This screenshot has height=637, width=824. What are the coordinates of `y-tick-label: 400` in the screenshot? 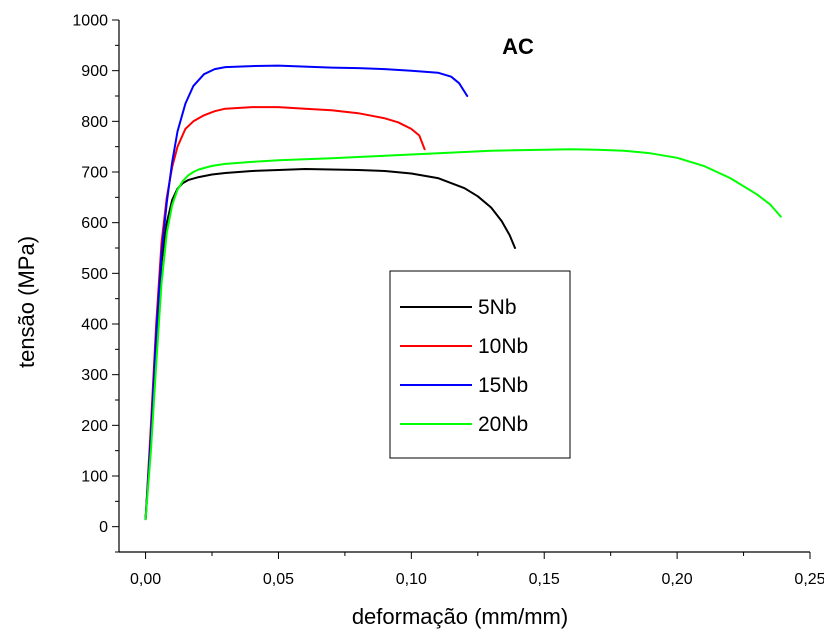 It's located at (94, 325).